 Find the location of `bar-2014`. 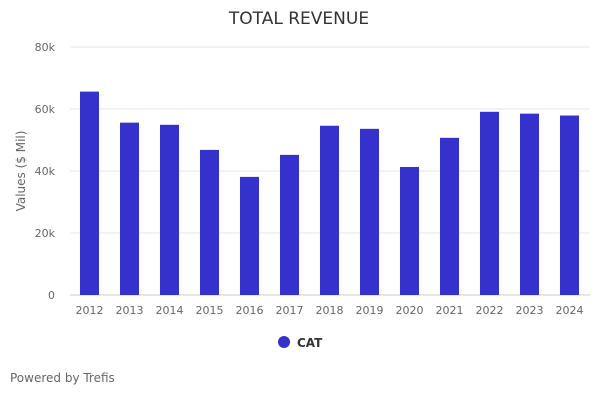

bar-2014 is located at coordinates (169, 209).